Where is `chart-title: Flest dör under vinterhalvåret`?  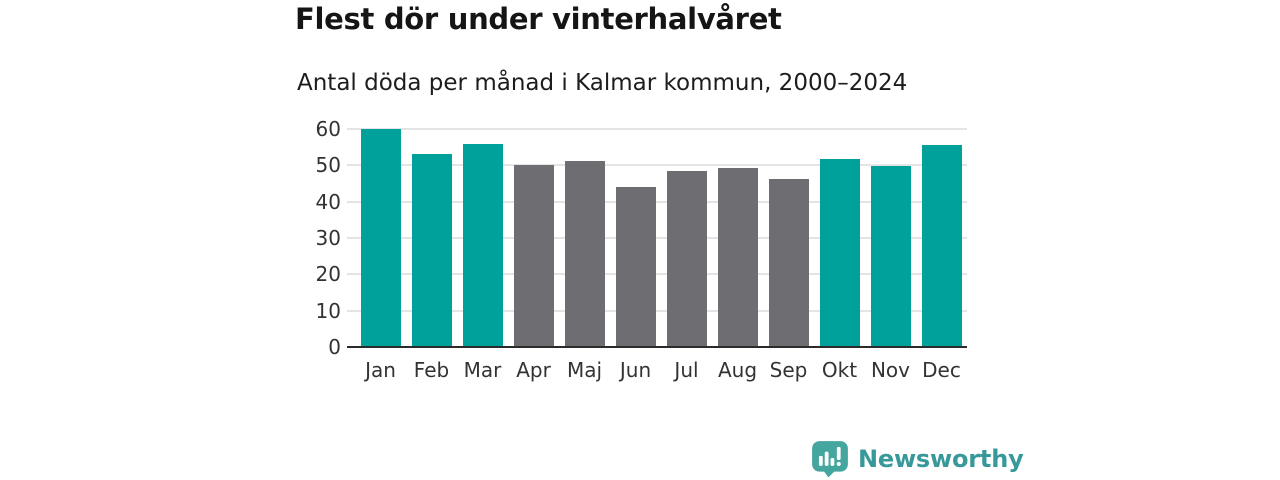 chart-title: Flest dör under vinterhalvåret is located at coordinates (538, 19).